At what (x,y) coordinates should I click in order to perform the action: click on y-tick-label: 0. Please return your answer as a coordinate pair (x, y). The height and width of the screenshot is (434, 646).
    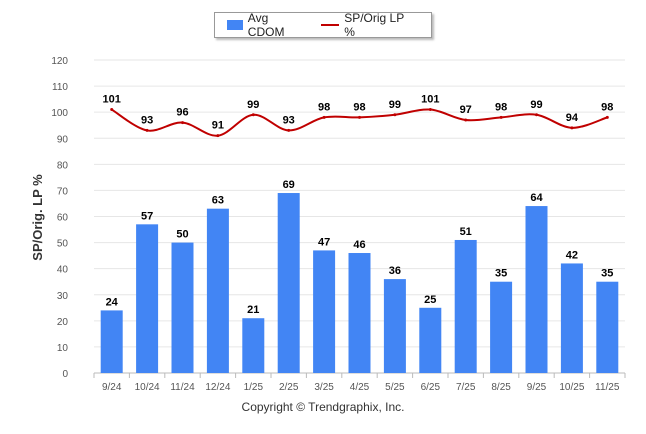
    Looking at the image, I should click on (65, 374).